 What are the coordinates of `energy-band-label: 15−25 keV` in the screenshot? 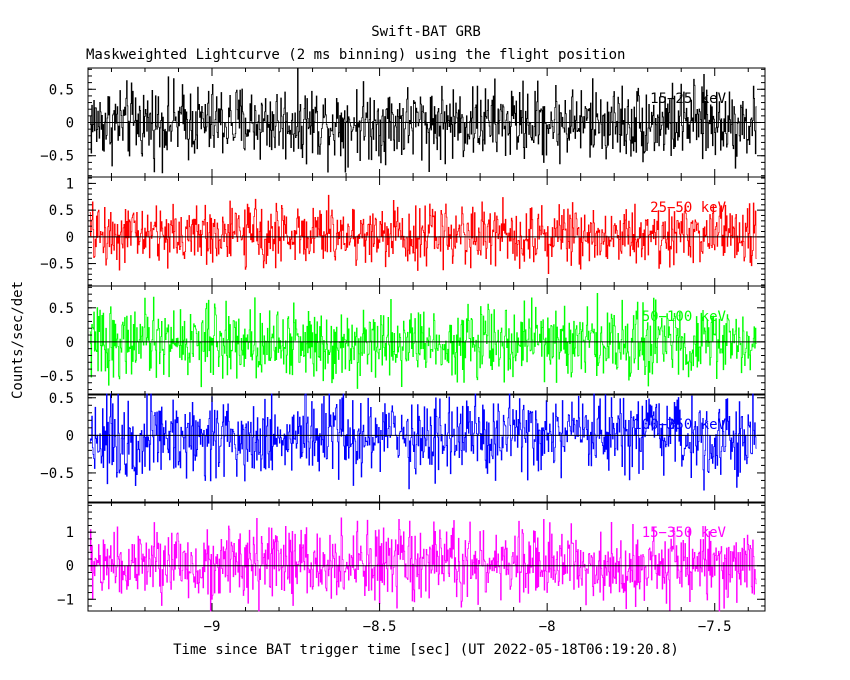 It's located at (688, 99).